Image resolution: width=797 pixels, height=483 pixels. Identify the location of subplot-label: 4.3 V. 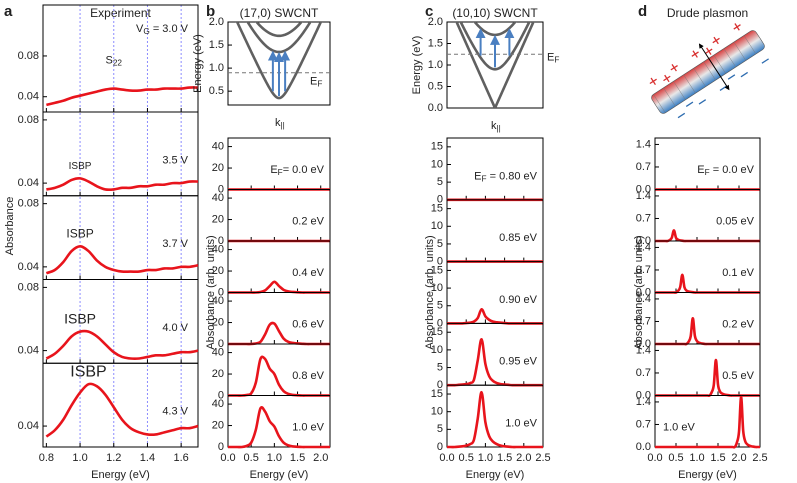
(175, 412).